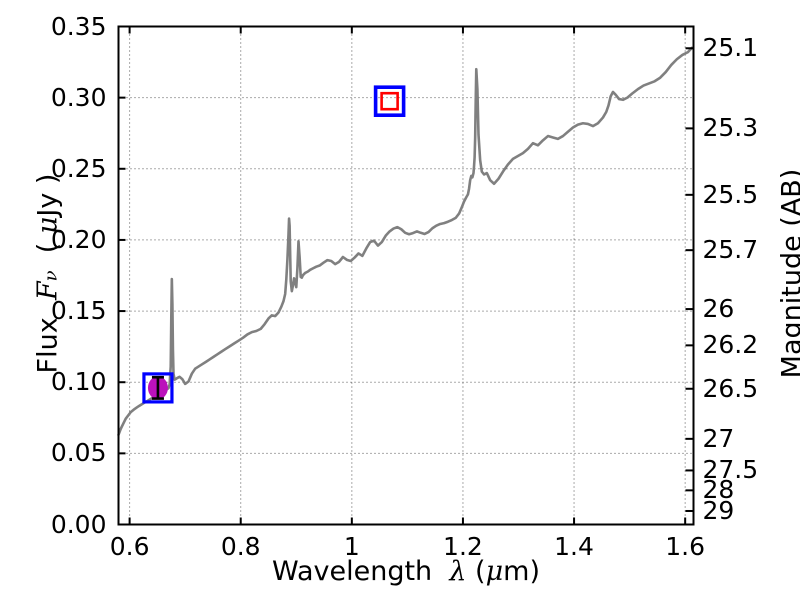 The height and width of the screenshot is (600, 800). I want to click on y2-tick-label: 26.5, so click(730, 388).